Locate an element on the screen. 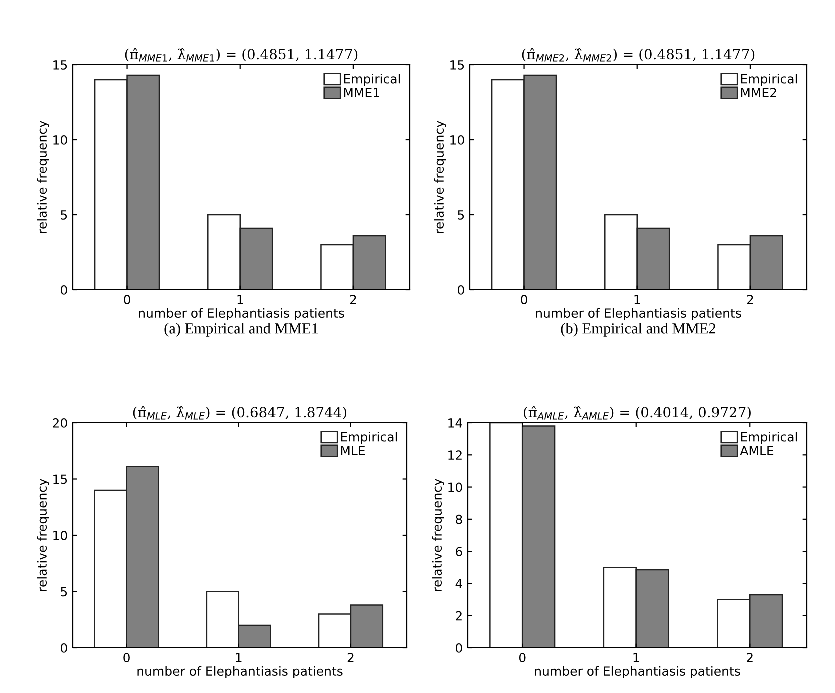  chart-title: (π̂$_{MME2}$, λ̂$_{MME2}$) = (0.4851, 1.1477) is located at coordinates (638, 55).